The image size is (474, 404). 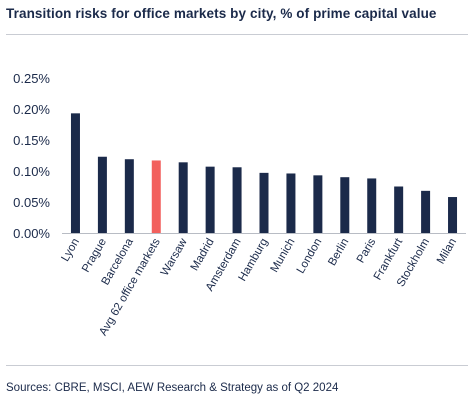 What do you see at coordinates (31, 140) in the screenshot?
I see `y-tick-label: 0.15%` at bounding box center [31, 140].